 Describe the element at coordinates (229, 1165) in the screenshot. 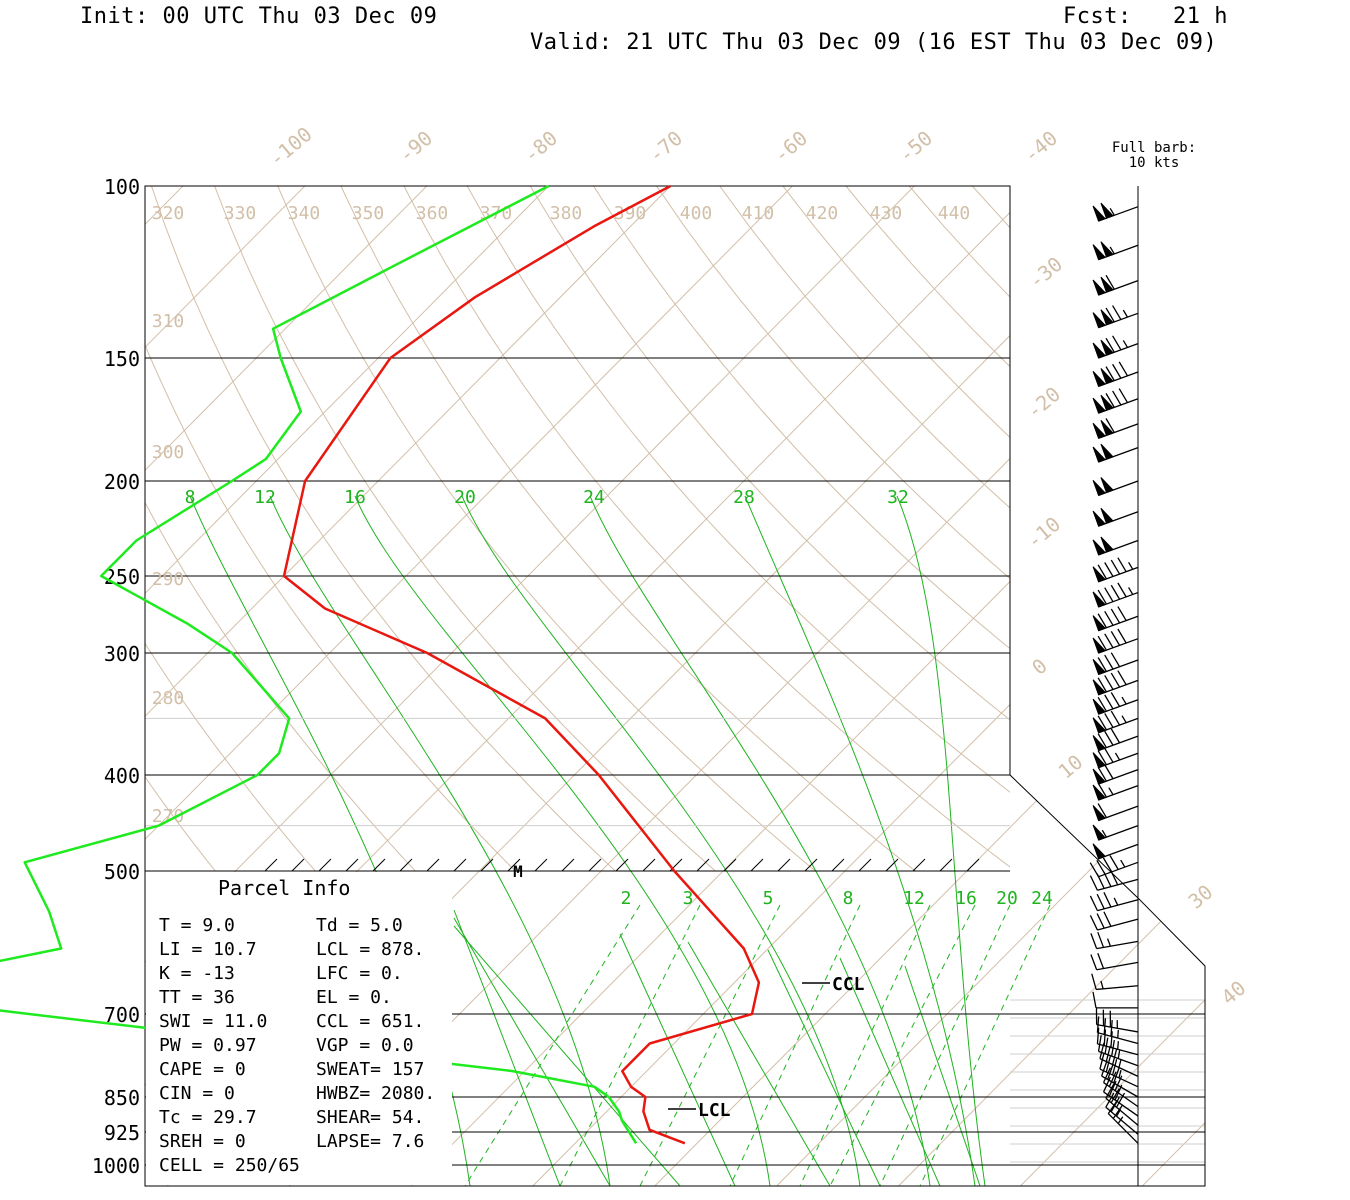

I see `parcel-info-left: CELL = 250/65` at that location.